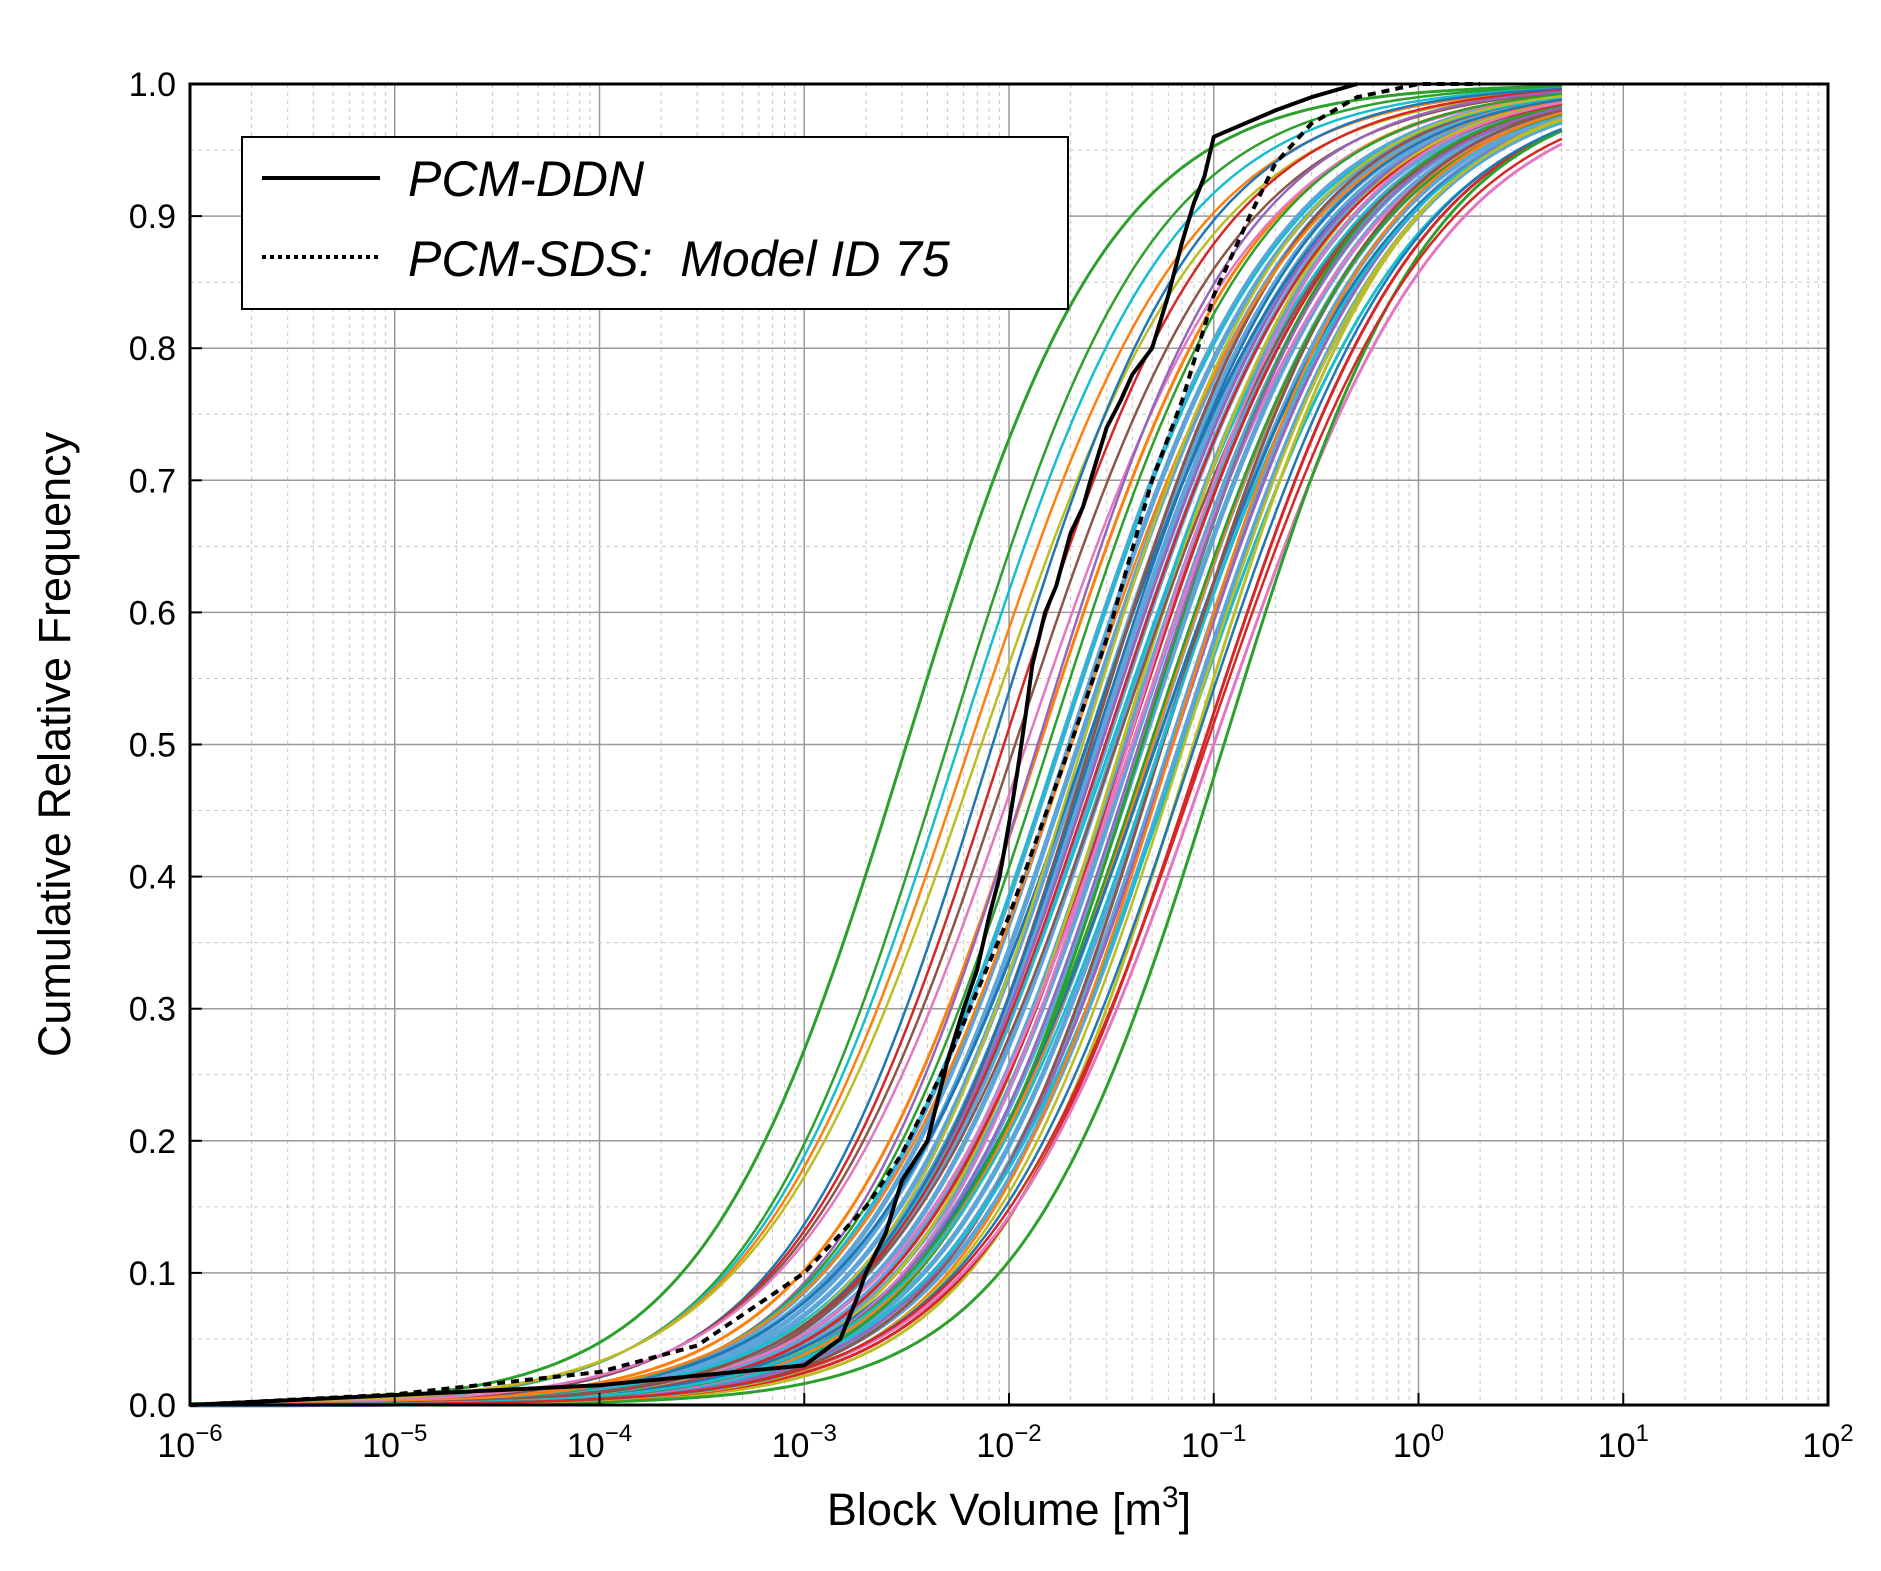 Image resolution: width=1881 pixels, height=1571 pixels. I want to click on x-tick-label: 10⁰, so click(1418, 1442).